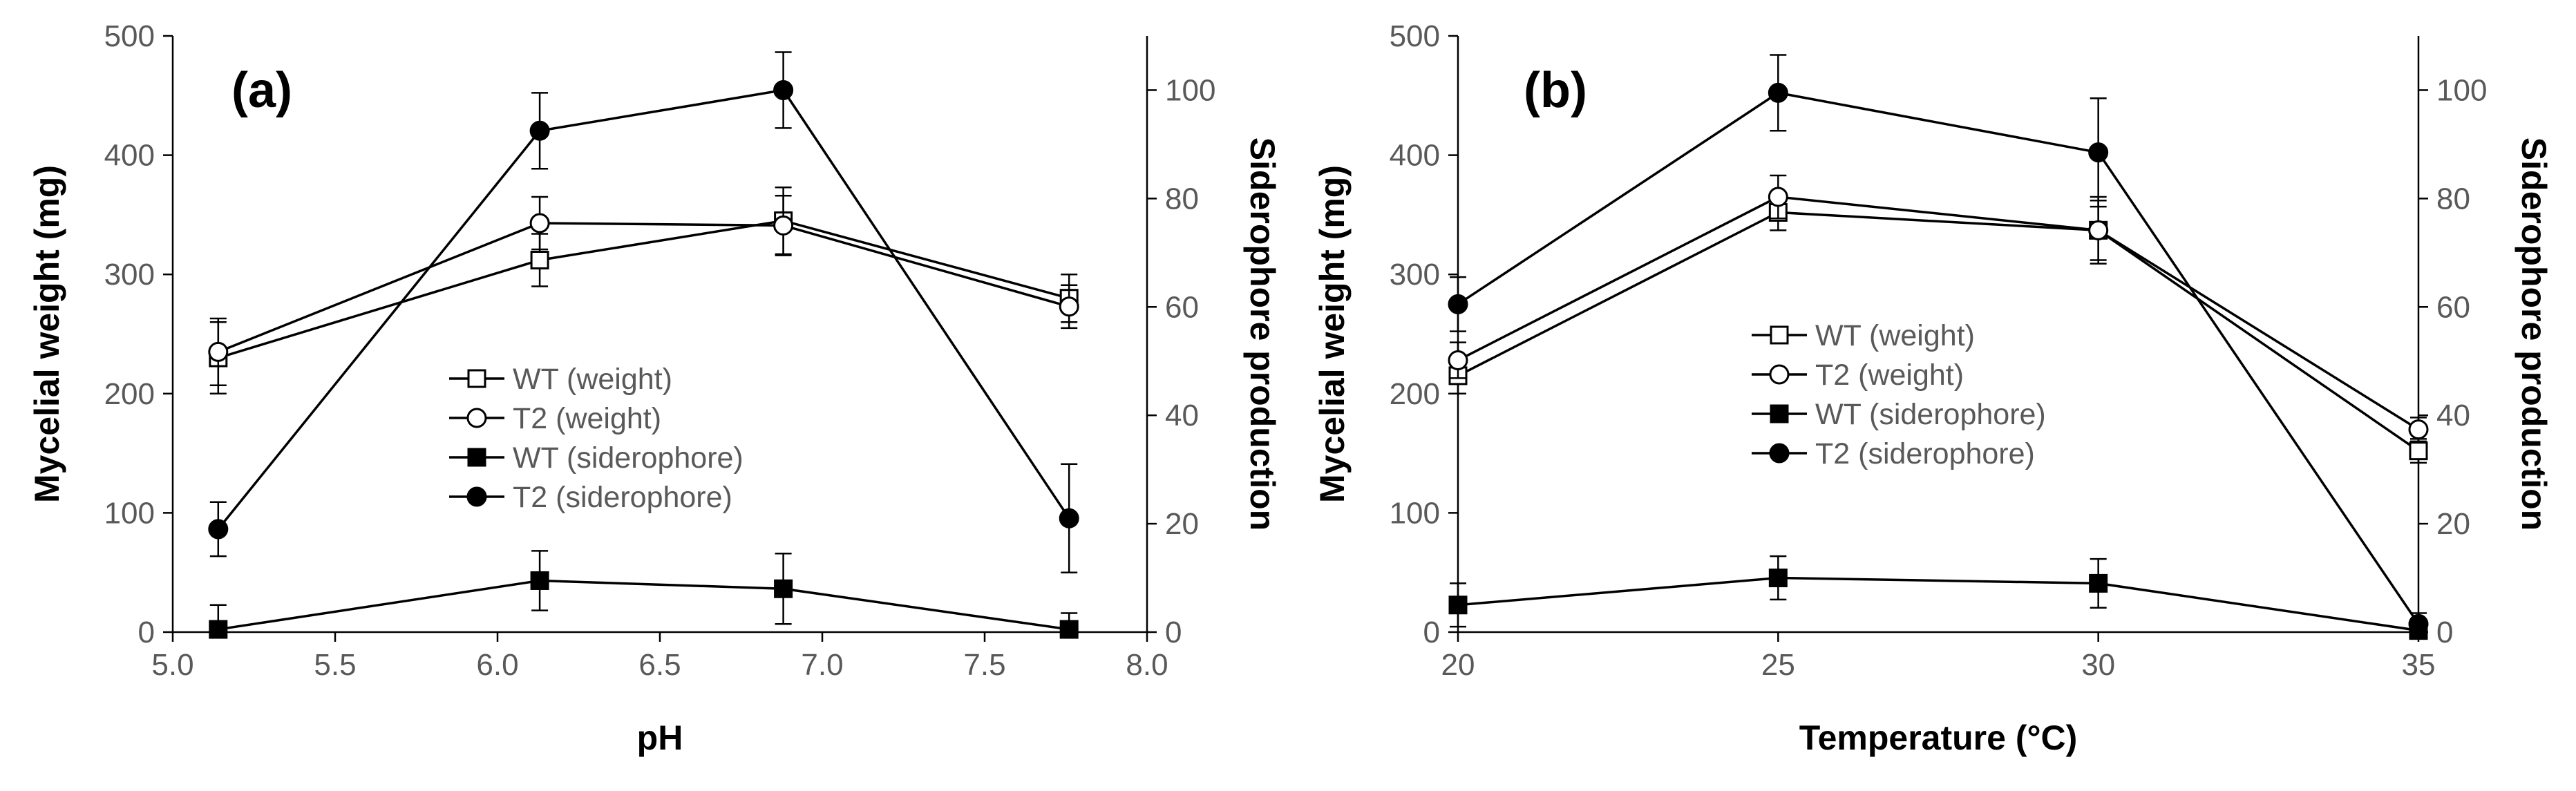 The width and height of the screenshot is (2576, 791). Describe the element at coordinates (659, 665) in the screenshot. I see `x-tick-label: 6.5` at that location.